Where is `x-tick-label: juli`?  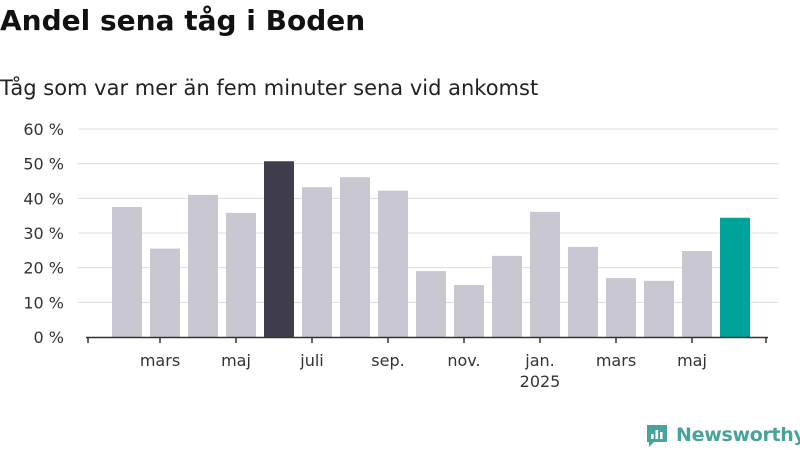
x-tick-label: juli is located at coordinates (311, 360).